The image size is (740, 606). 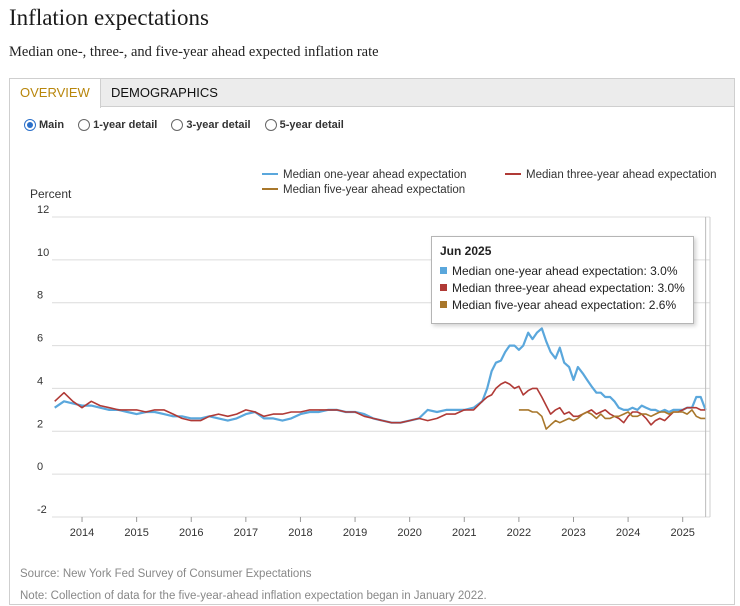 What do you see at coordinates (374, 190) in the screenshot?
I see `legend-label: Median five-year ahead expectation` at bounding box center [374, 190].